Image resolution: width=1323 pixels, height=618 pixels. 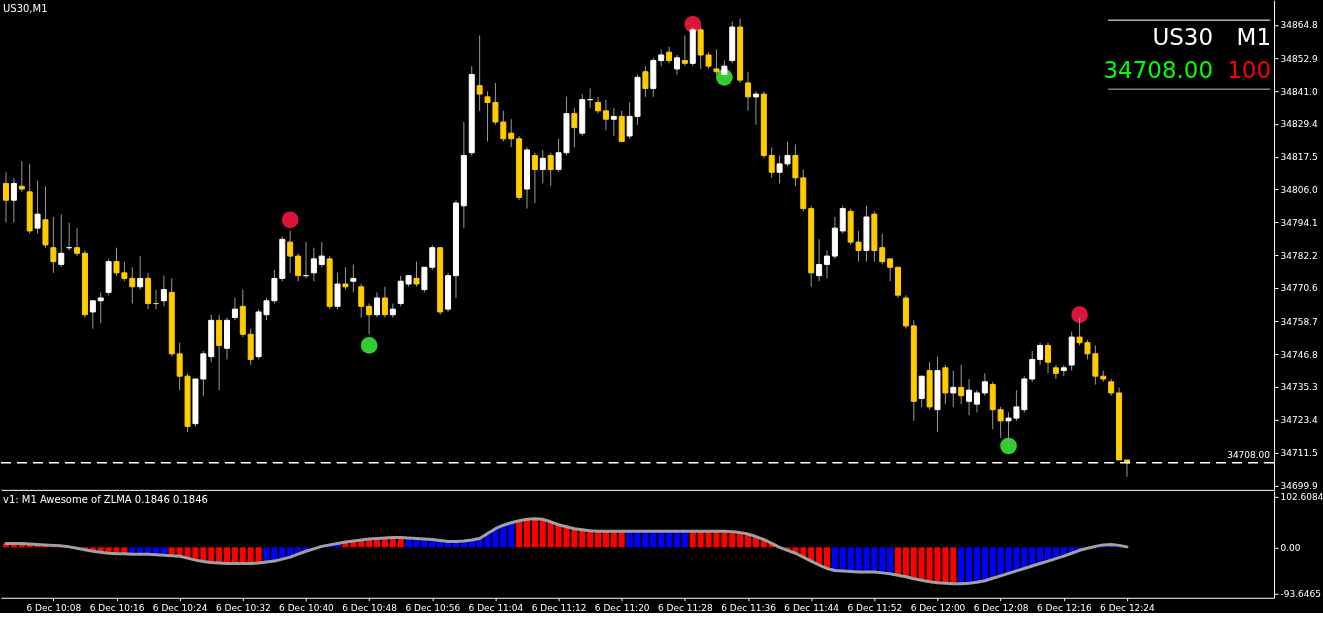 I want to click on x-tick-label: 6 Dec 10:56, so click(x=433, y=608).